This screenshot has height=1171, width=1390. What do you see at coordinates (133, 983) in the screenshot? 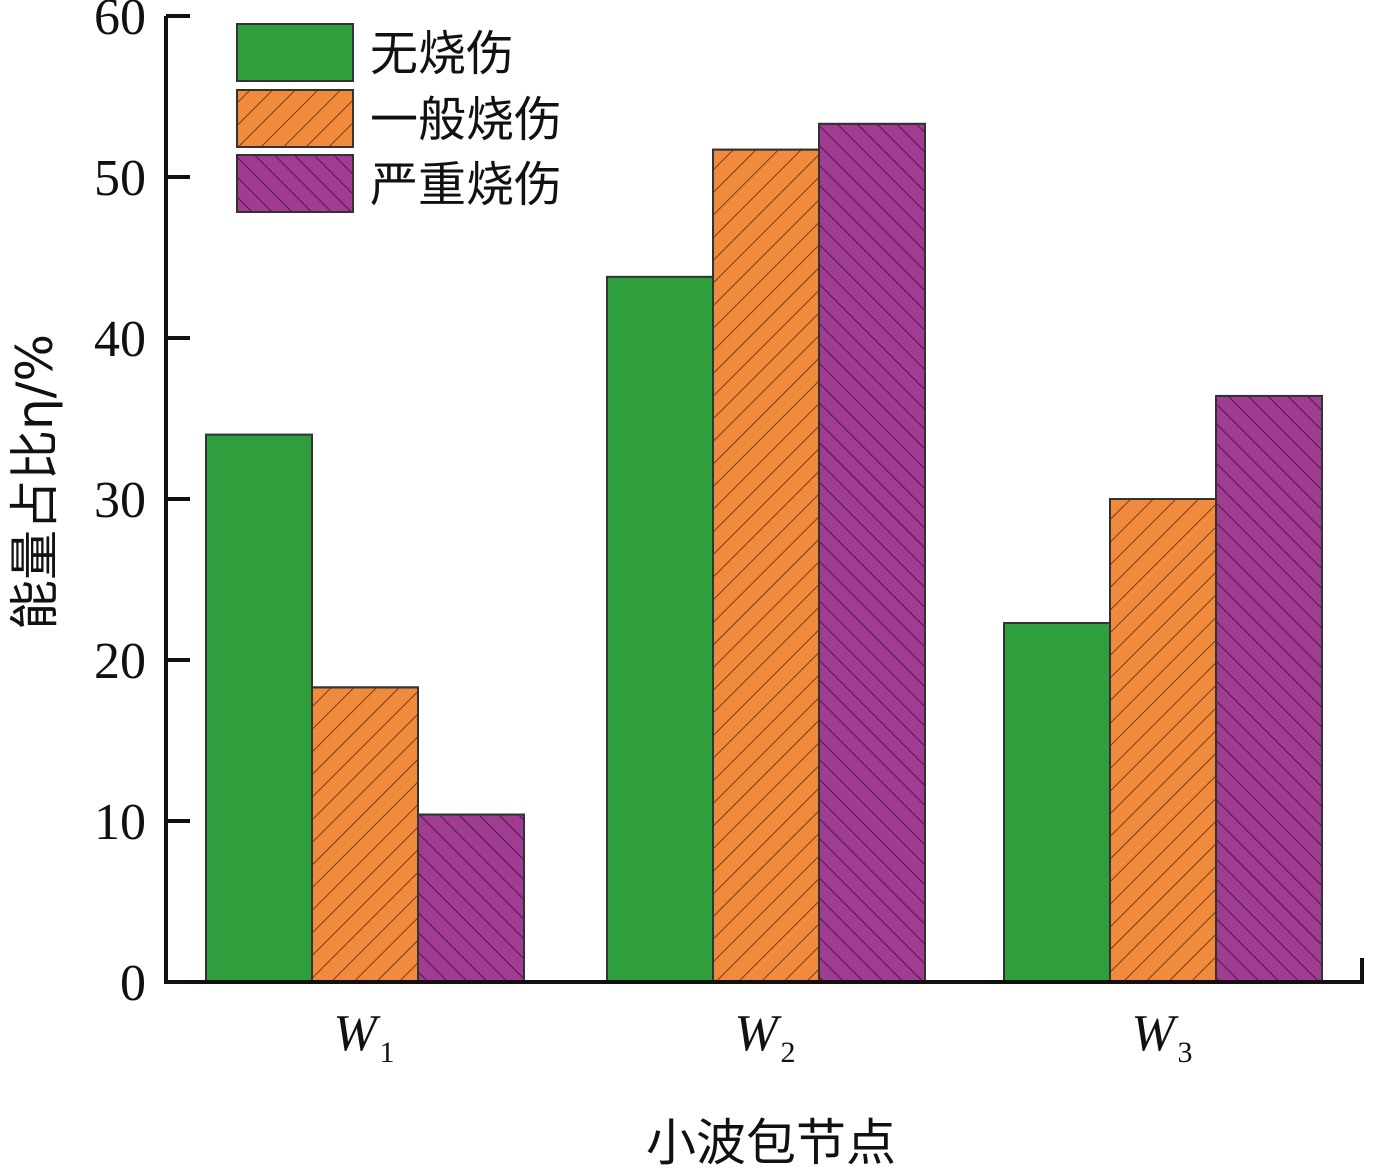
I see `y-tick-label: 0` at bounding box center [133, 983].